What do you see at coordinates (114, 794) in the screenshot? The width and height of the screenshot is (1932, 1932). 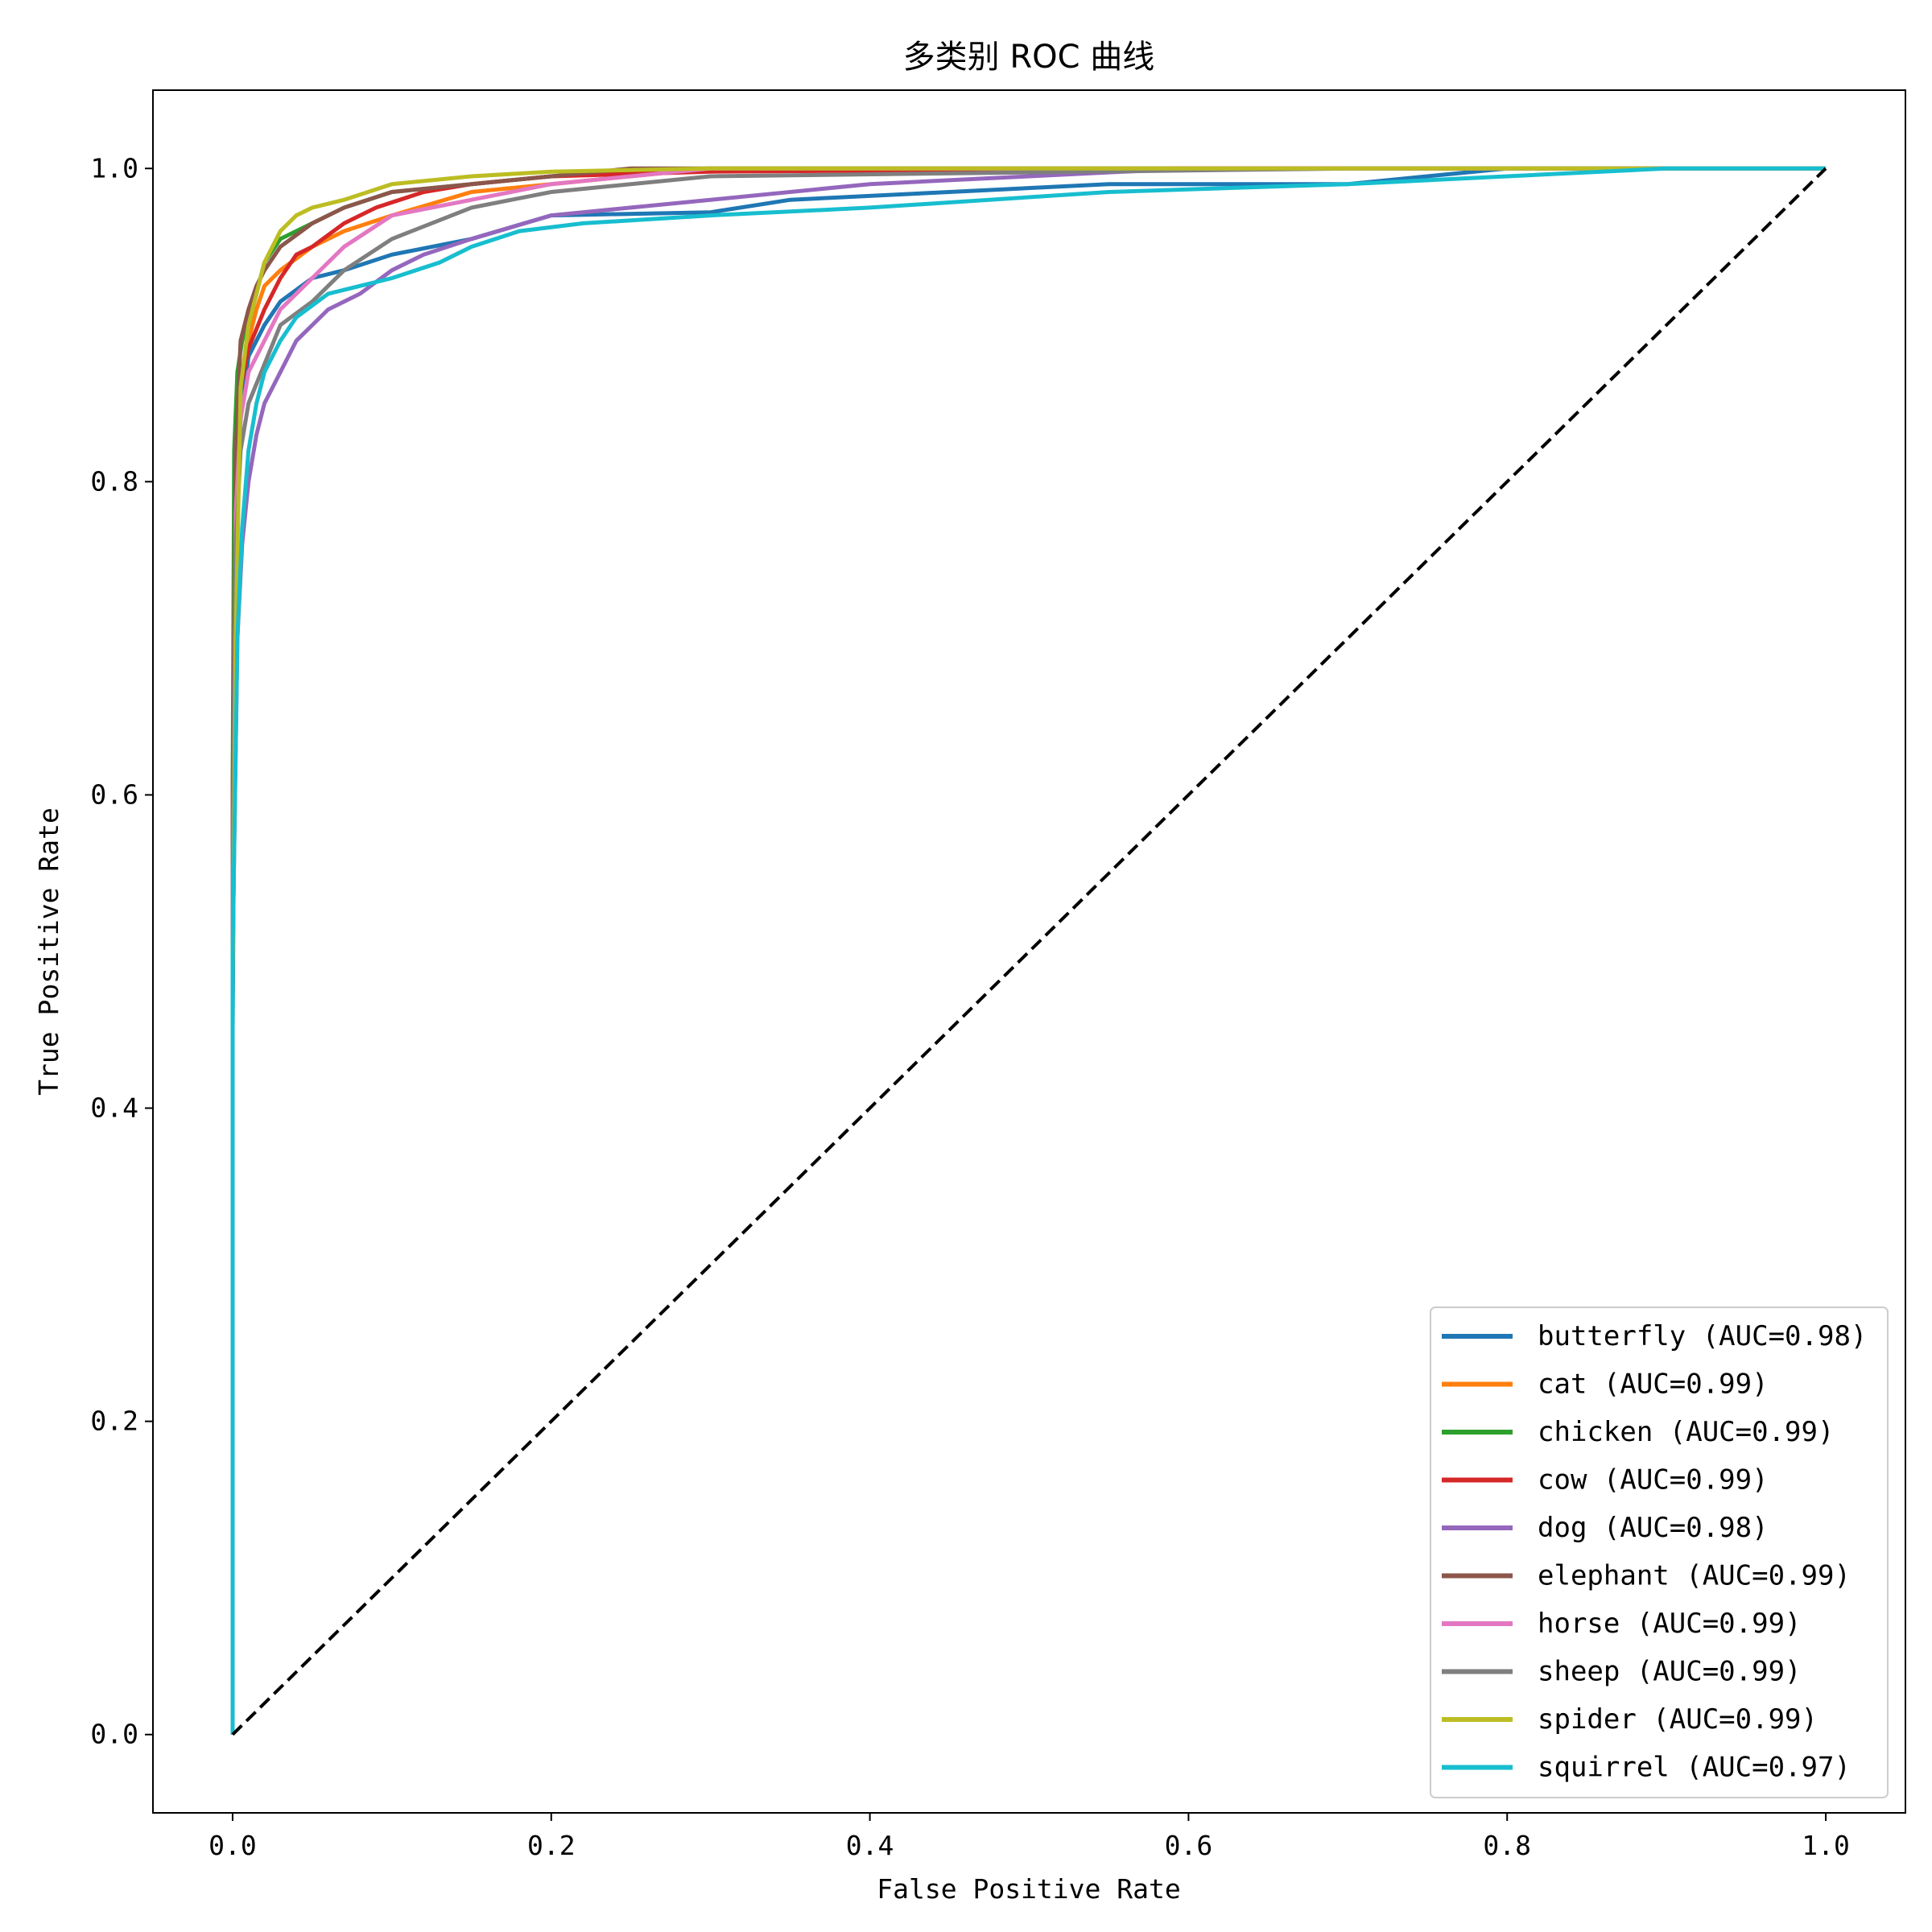 I see `y-tick-label: 0.6` at bounding box center [114, 794].